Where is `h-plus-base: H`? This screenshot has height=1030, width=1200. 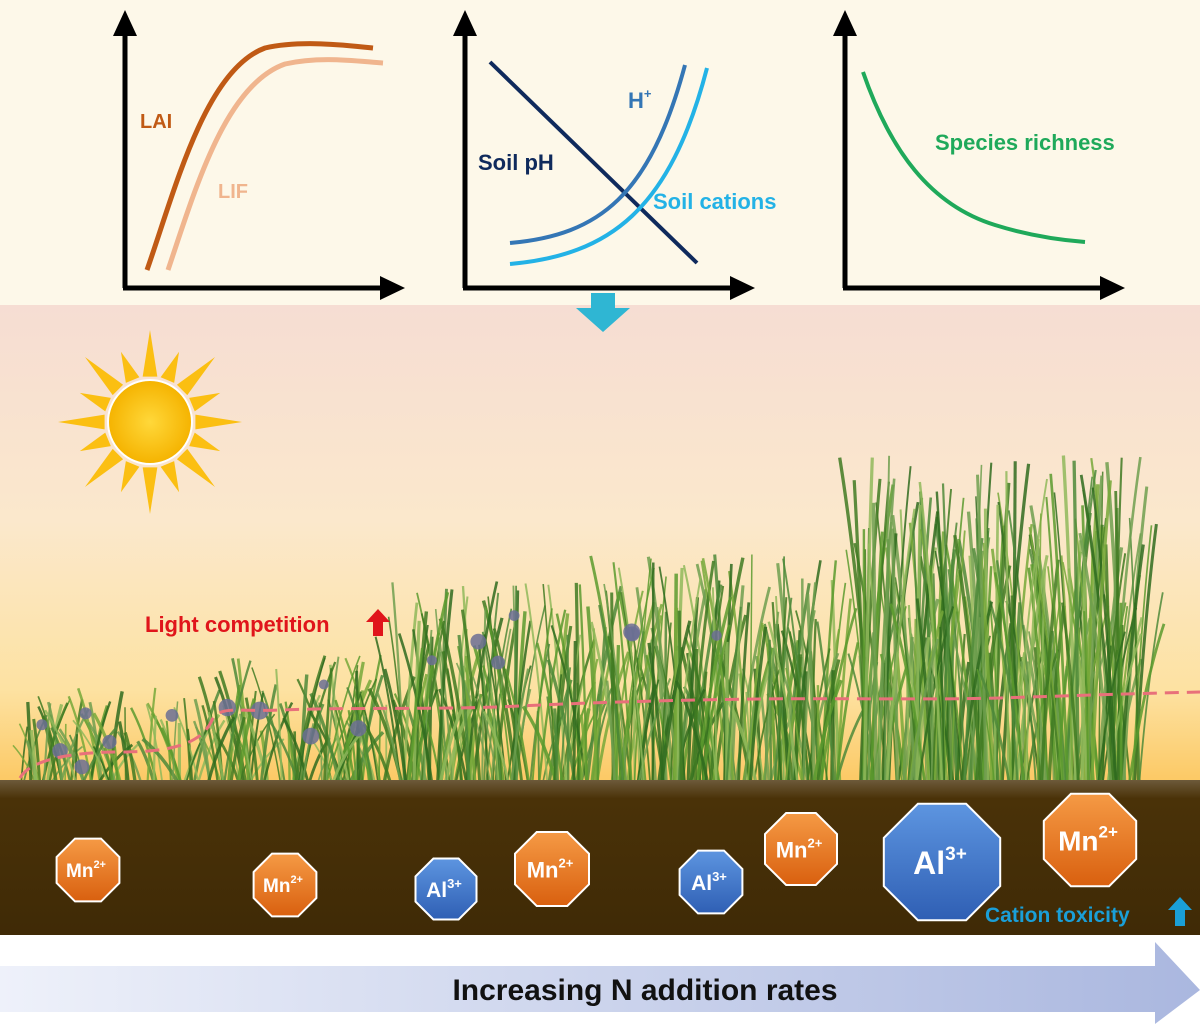
h-plus-base: H is located at coordinates (636, 100).